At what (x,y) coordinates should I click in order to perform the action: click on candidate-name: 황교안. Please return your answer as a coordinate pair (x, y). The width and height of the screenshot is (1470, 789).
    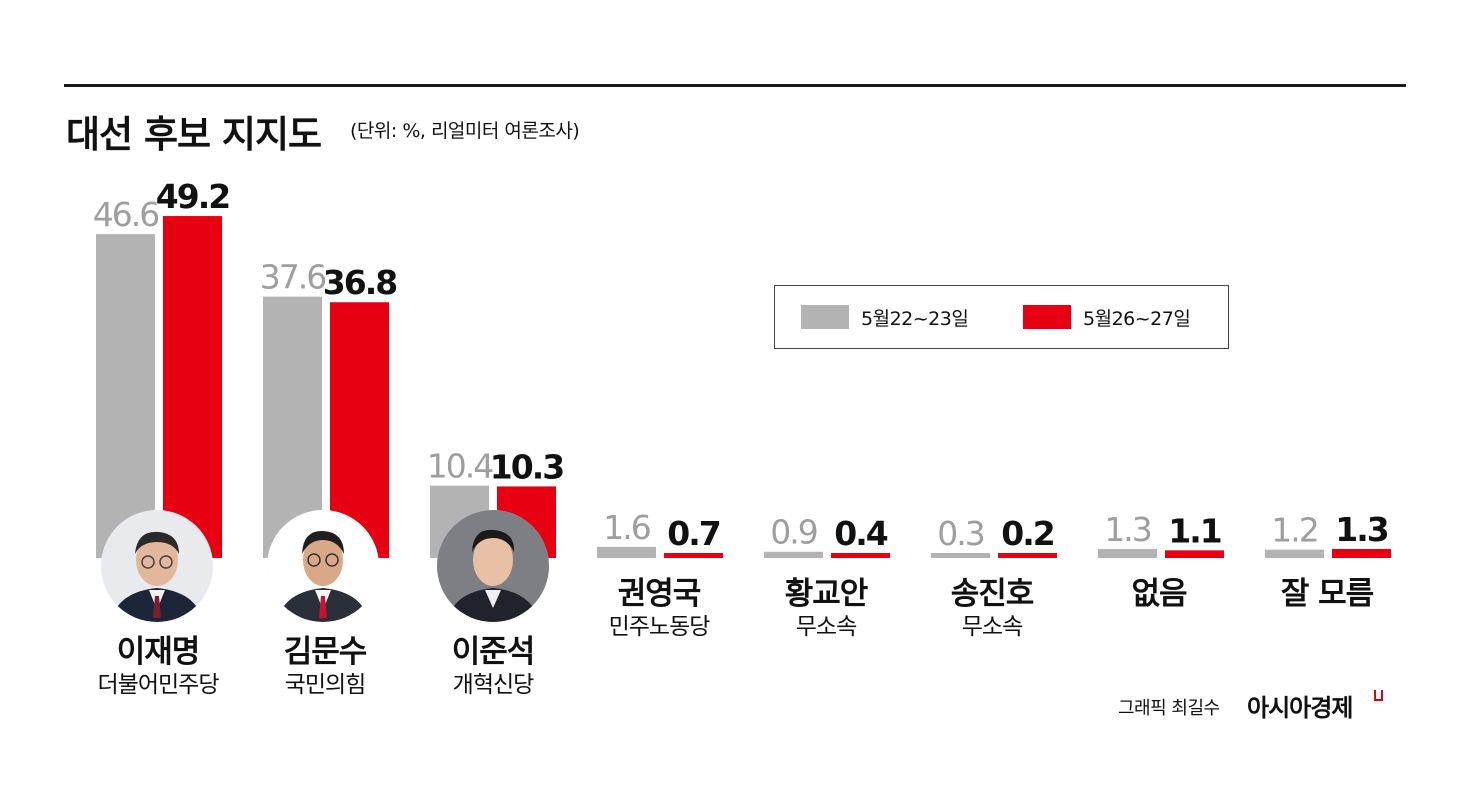
    Looking at the image, I should click on (826, 594).